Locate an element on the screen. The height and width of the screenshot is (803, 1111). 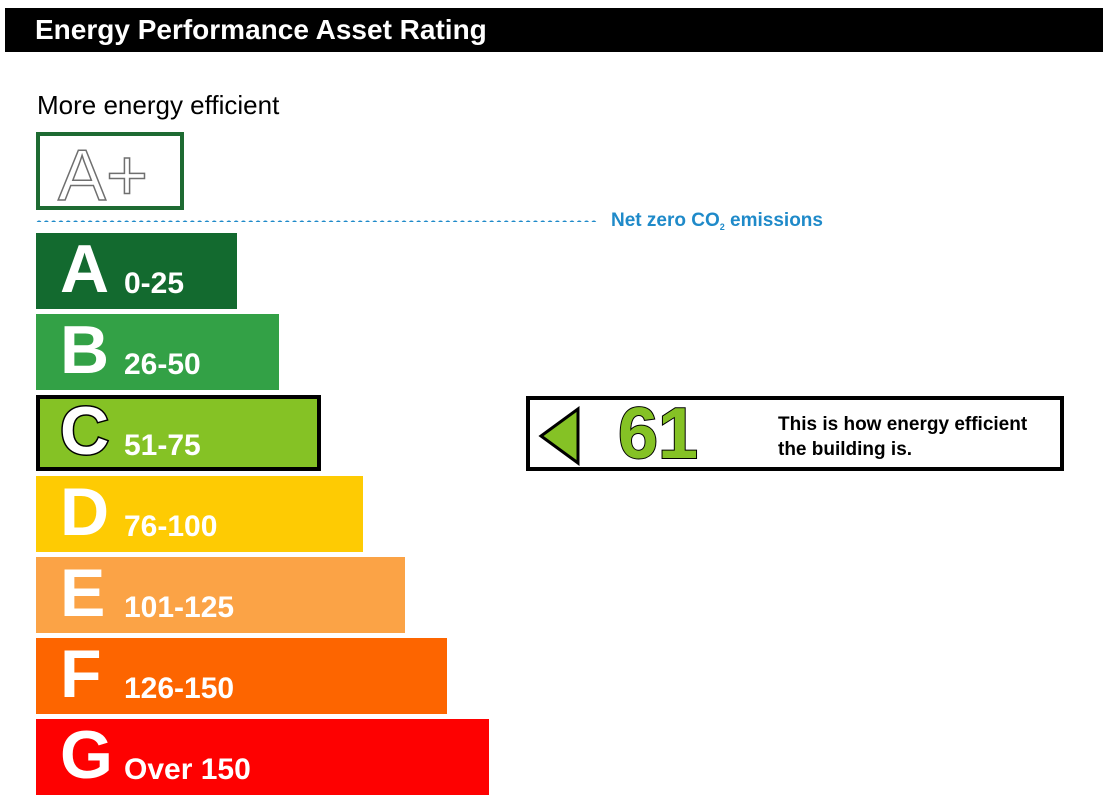
band-g: G Over 150 is located at coordinates (262, 756).